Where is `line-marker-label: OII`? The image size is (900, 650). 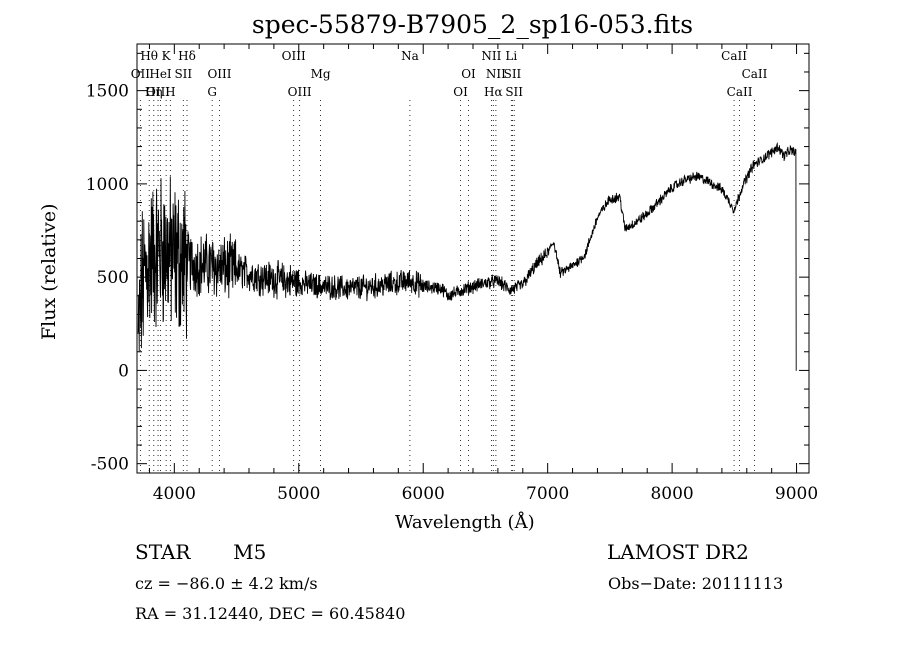 line-marker-label: OII is located at coordinates (141, 74).